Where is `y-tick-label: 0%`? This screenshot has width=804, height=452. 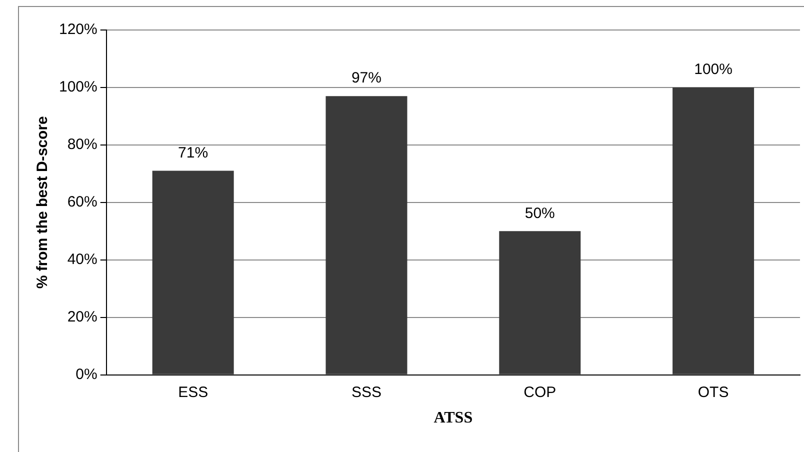 y-tick-label: 0% is located at coordinates (87, 374).